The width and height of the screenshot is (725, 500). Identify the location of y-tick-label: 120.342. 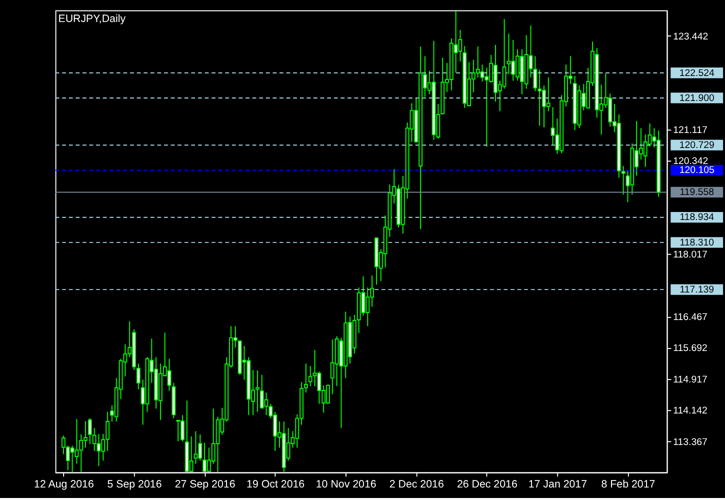
(690, 162).